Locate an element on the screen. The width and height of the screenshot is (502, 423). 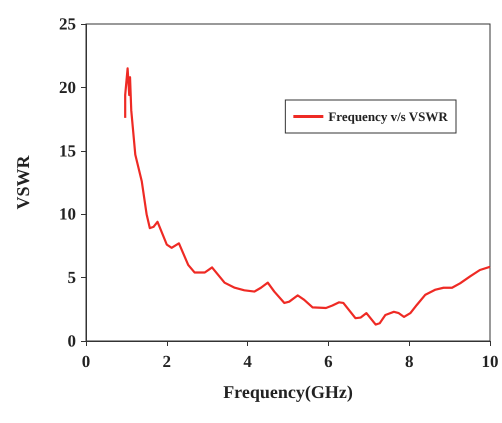
x-tick-label: 8 is located at coordinates (409, 361).